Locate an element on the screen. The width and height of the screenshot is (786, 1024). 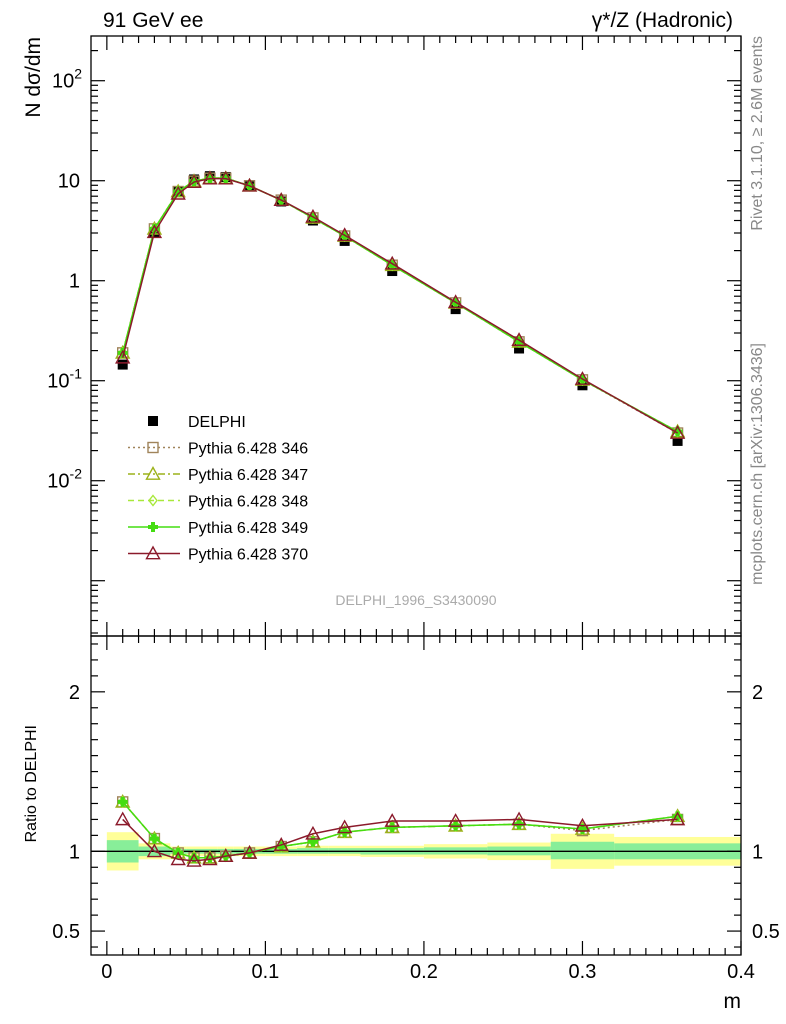
legend-item: Pythia 6.428 347 is located at coordinates (218, 475).